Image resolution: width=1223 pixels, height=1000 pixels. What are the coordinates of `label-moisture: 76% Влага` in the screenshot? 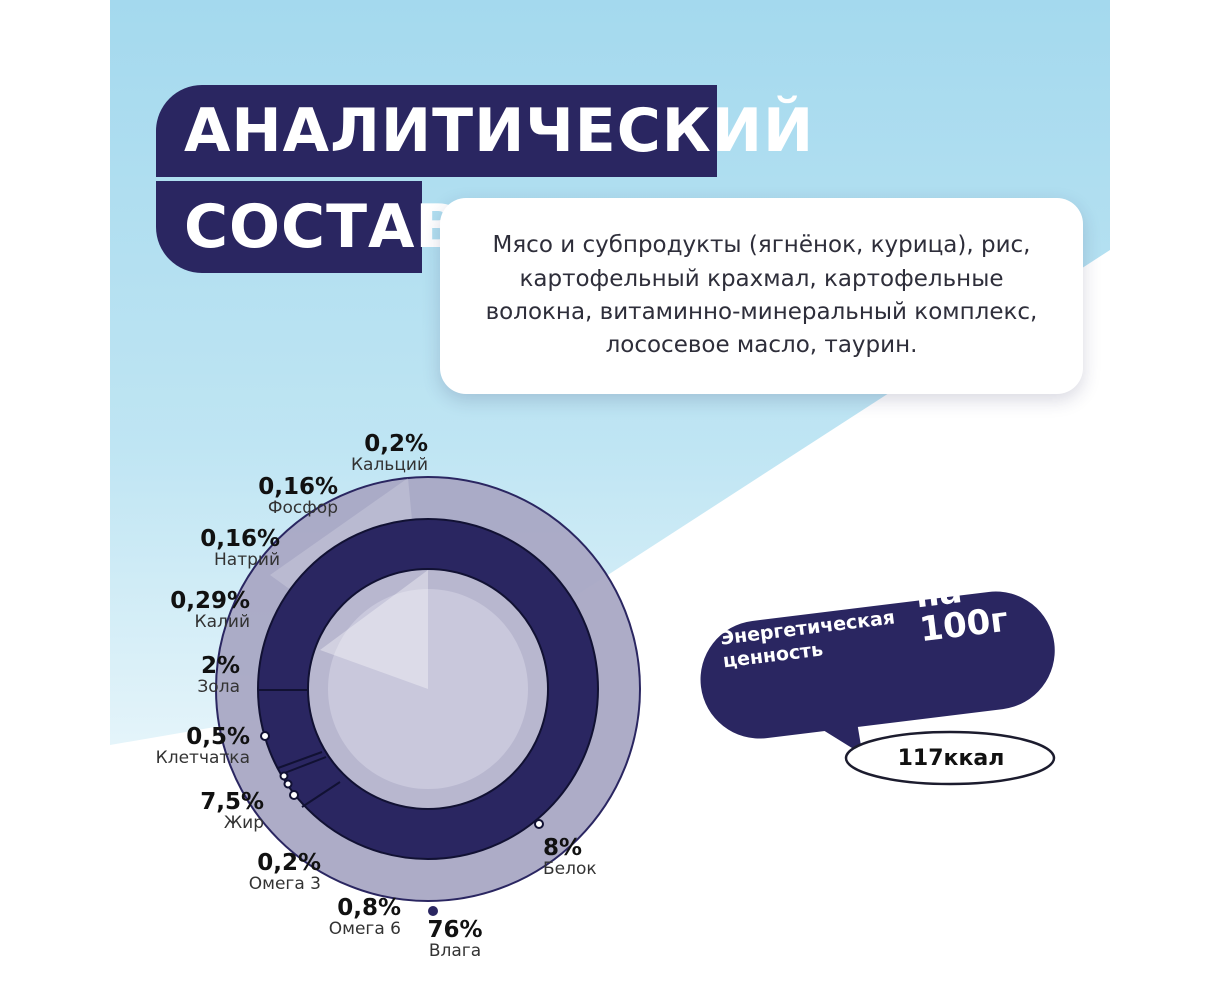 It's located at (455, 939).